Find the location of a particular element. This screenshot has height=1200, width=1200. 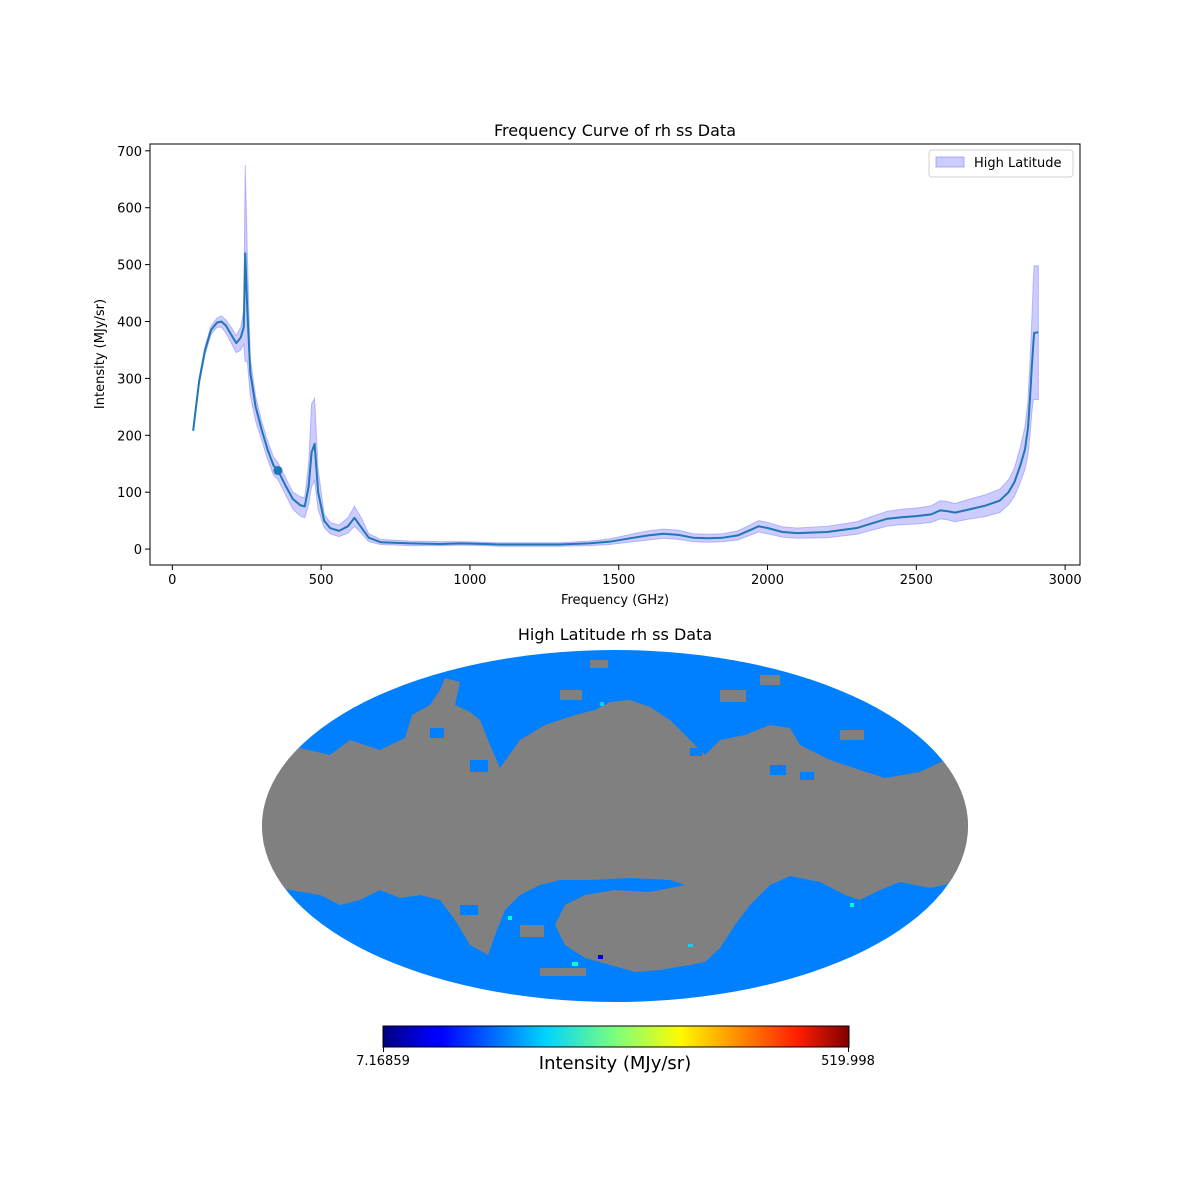

map-patches is located at coordinates (622, 818).